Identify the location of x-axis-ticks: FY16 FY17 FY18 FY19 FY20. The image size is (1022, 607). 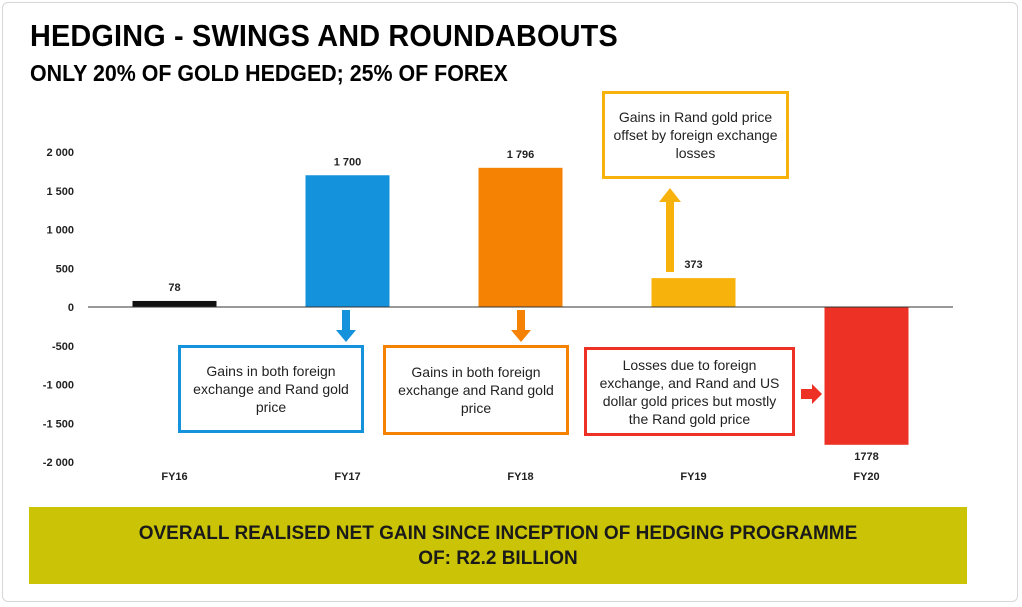
(520, 477).